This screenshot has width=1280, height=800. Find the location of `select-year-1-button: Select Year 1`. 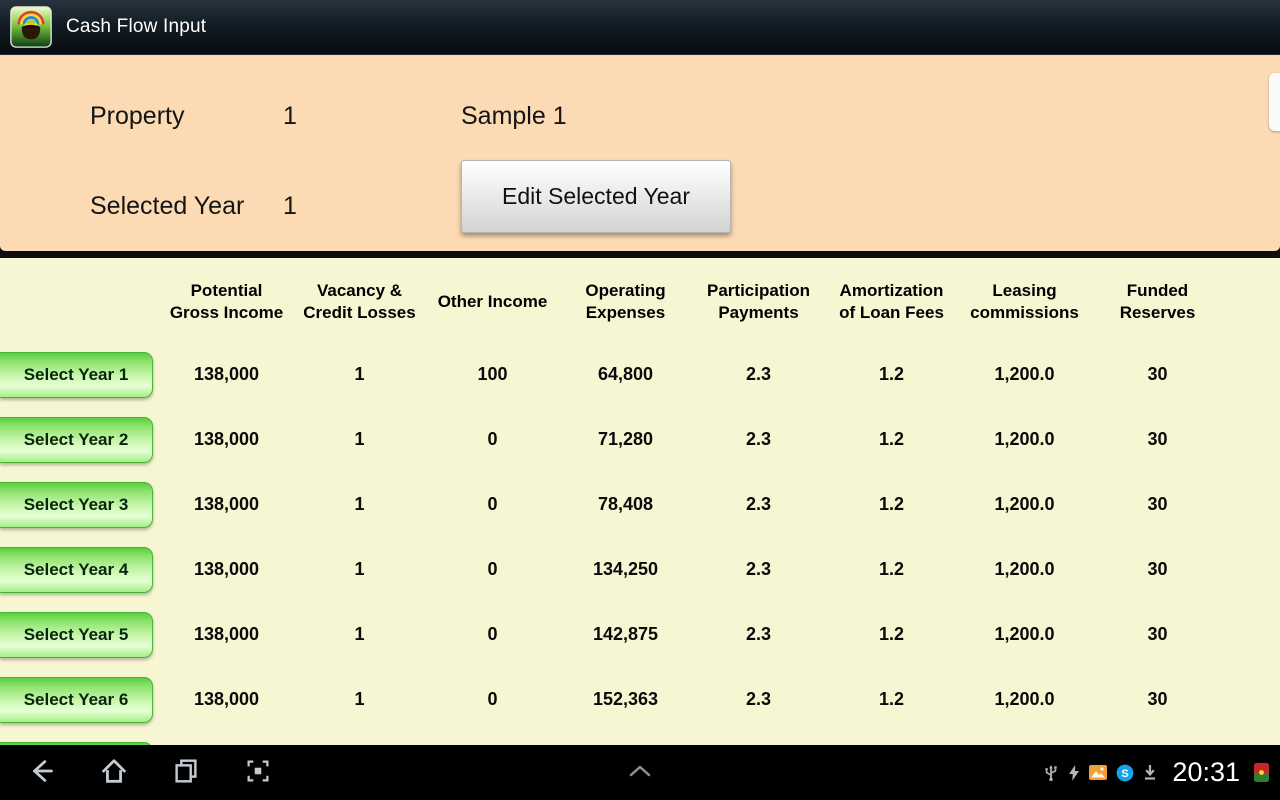

select-year-1-button: Select Year 1 is located at coordinates (76, 374).